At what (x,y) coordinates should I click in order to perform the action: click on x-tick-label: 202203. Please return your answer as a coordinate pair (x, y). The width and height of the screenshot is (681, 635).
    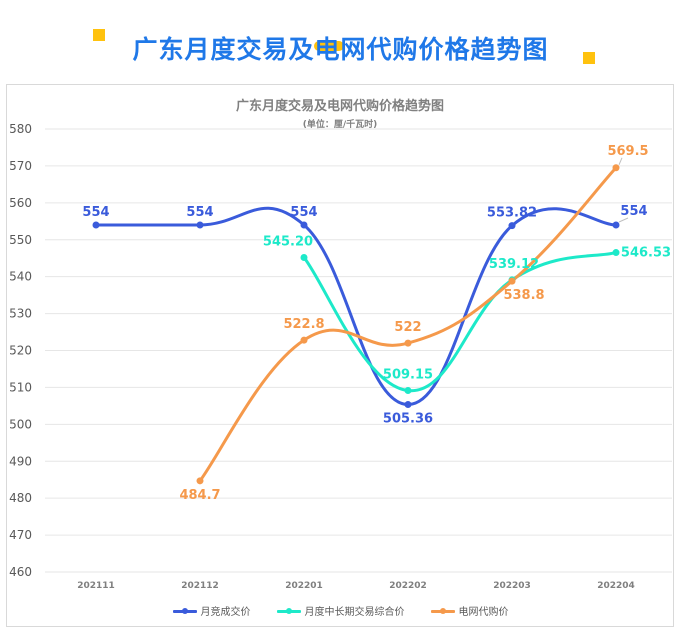
    Looking at the image, I should click on (512, 586).